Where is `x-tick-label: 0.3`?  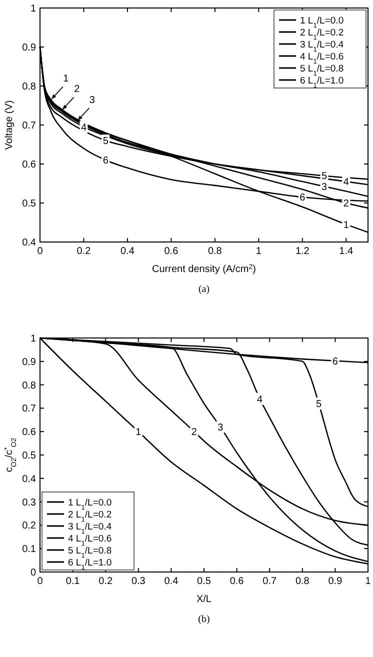
x-tick-label: 0.3 is located at coordinates (138, 581).